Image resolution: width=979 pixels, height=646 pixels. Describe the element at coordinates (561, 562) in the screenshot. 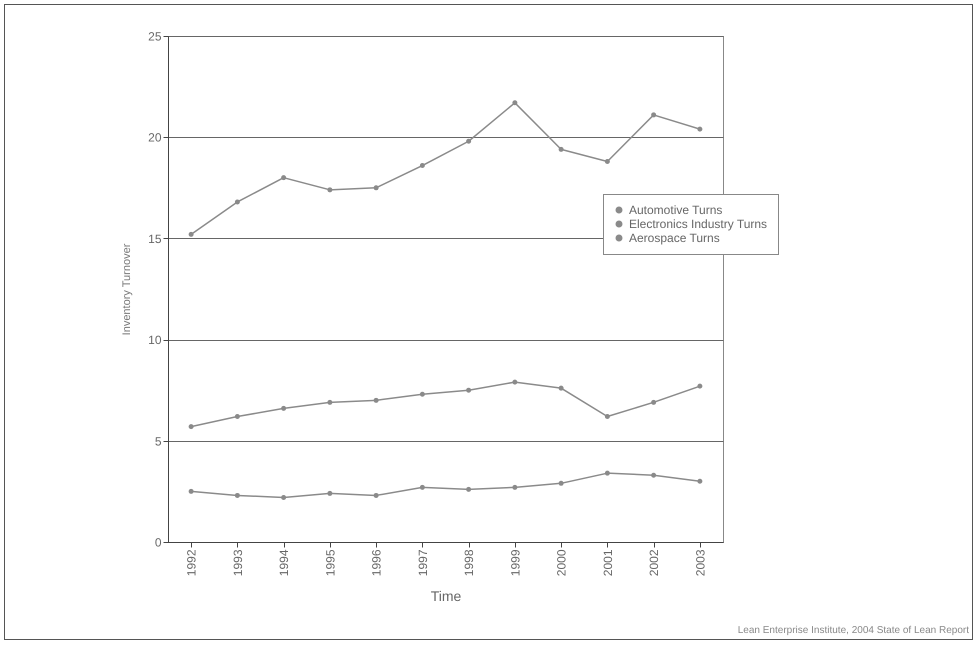

I see `x-tick-label: 2000` at that location.